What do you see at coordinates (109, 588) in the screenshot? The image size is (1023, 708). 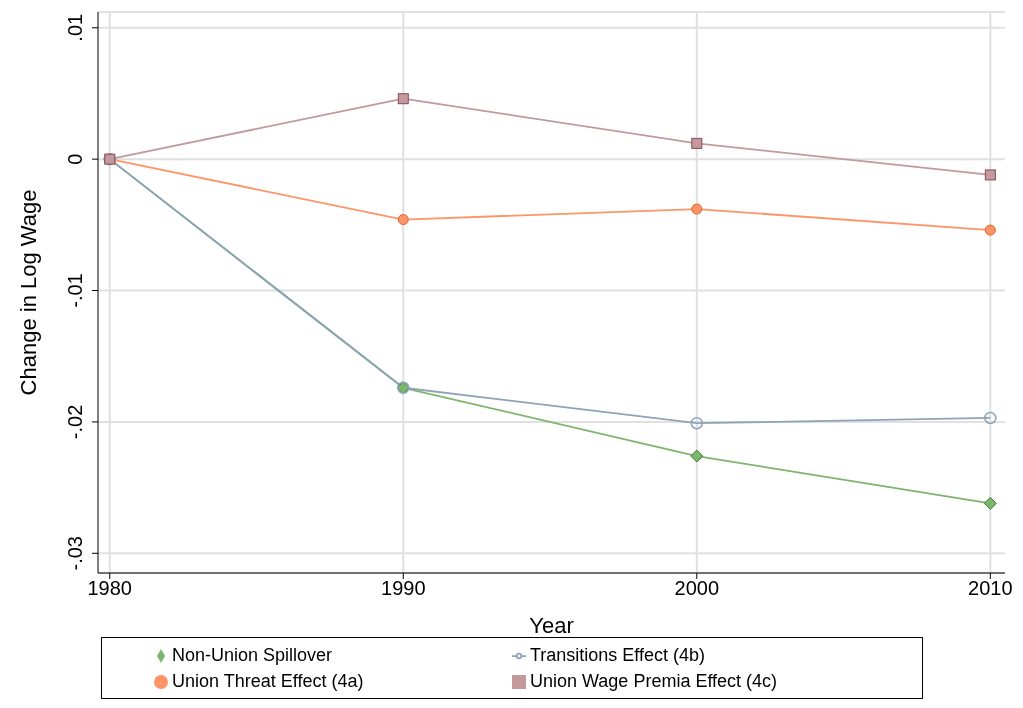 I see `x-tick-label: 1980` at bounding box center [109, 588].